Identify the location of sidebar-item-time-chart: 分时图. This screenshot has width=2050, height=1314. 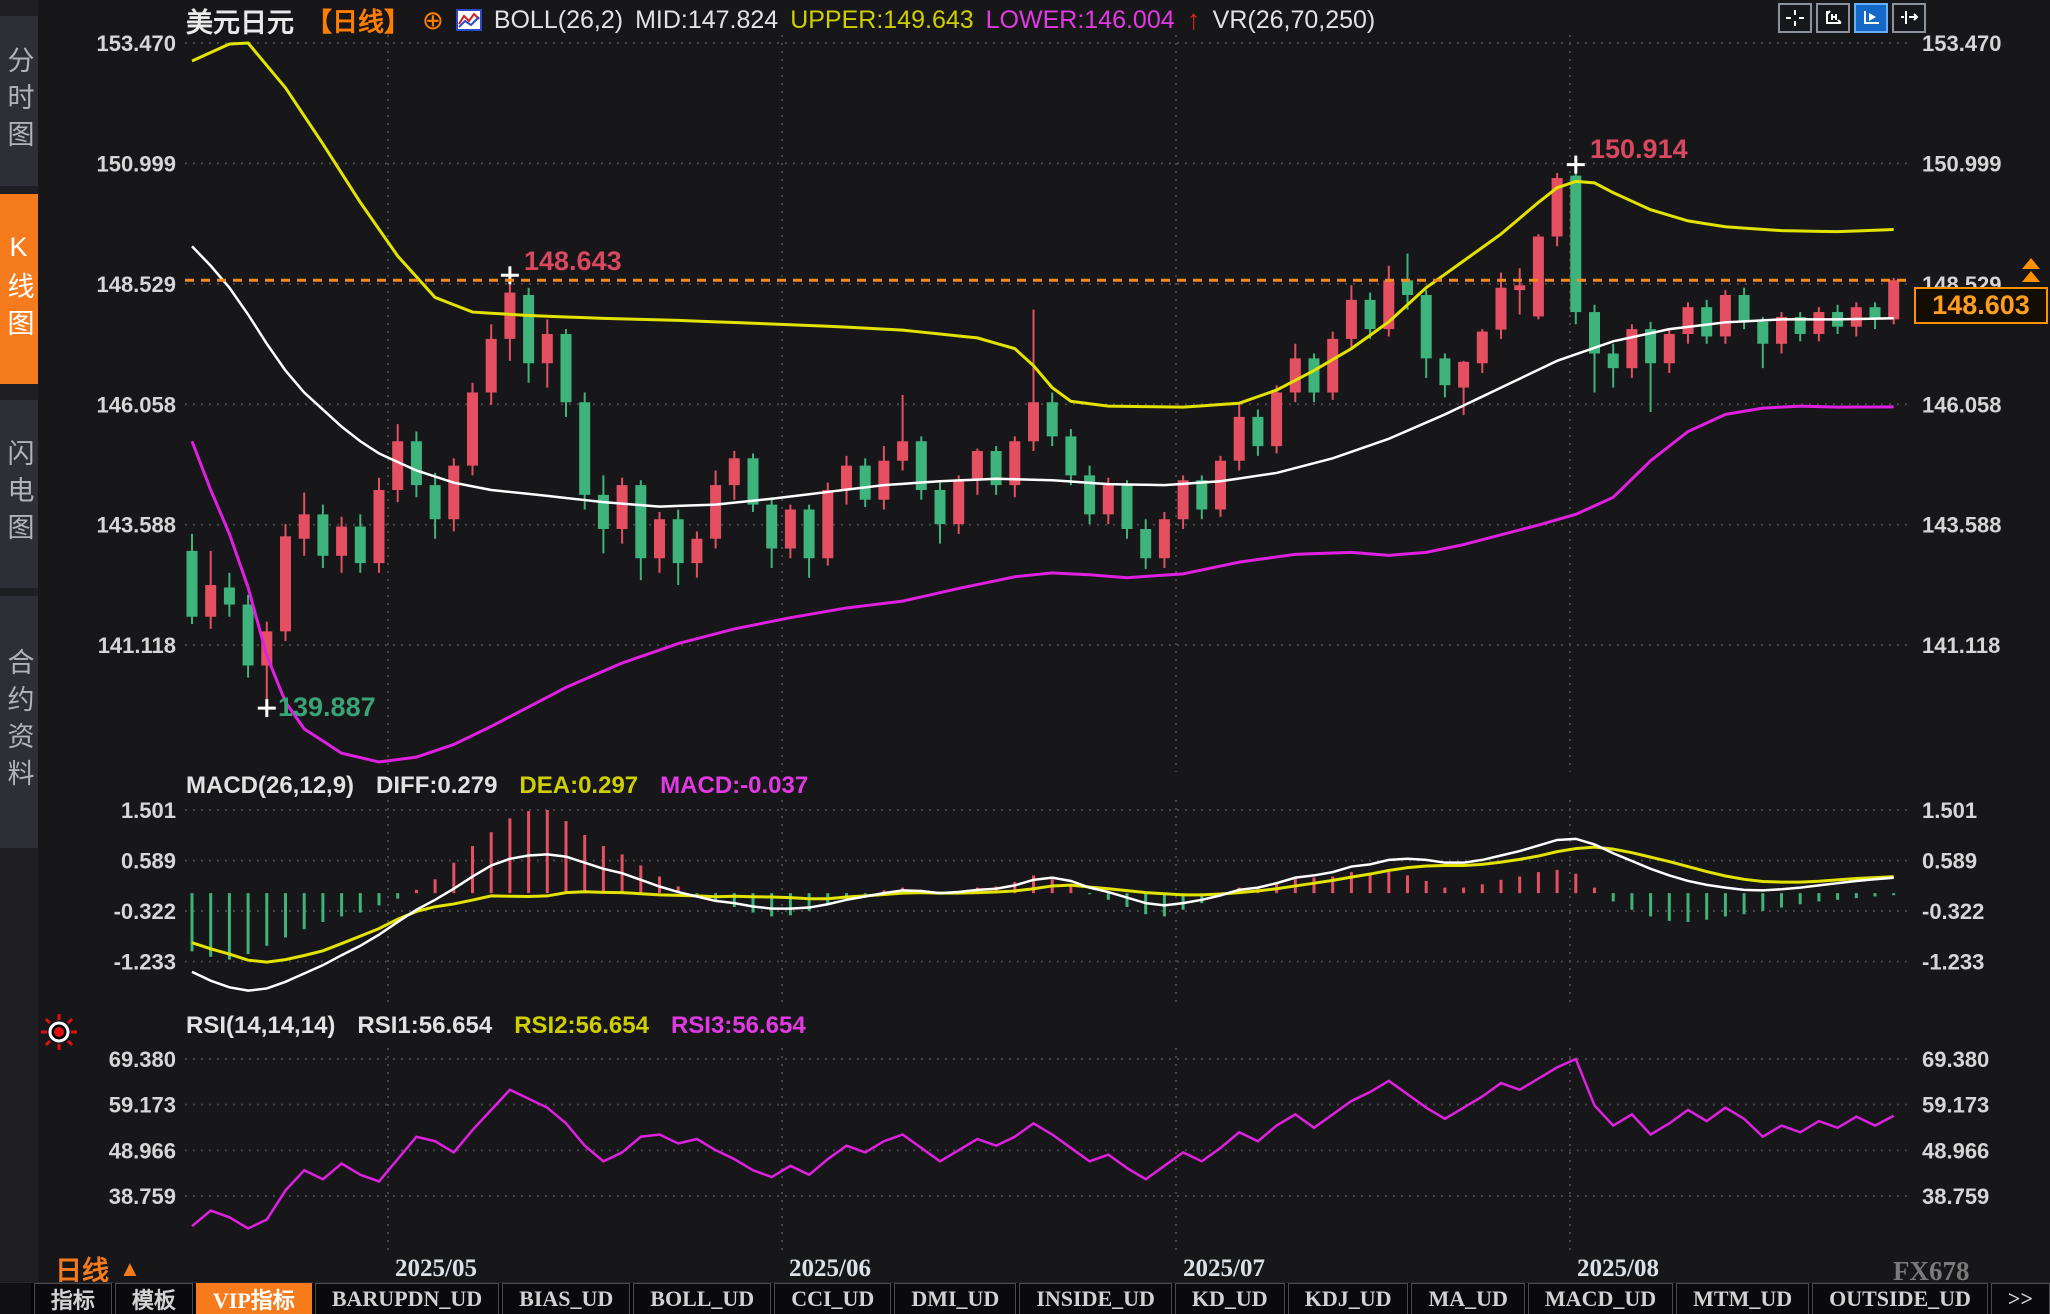
(19, 101).